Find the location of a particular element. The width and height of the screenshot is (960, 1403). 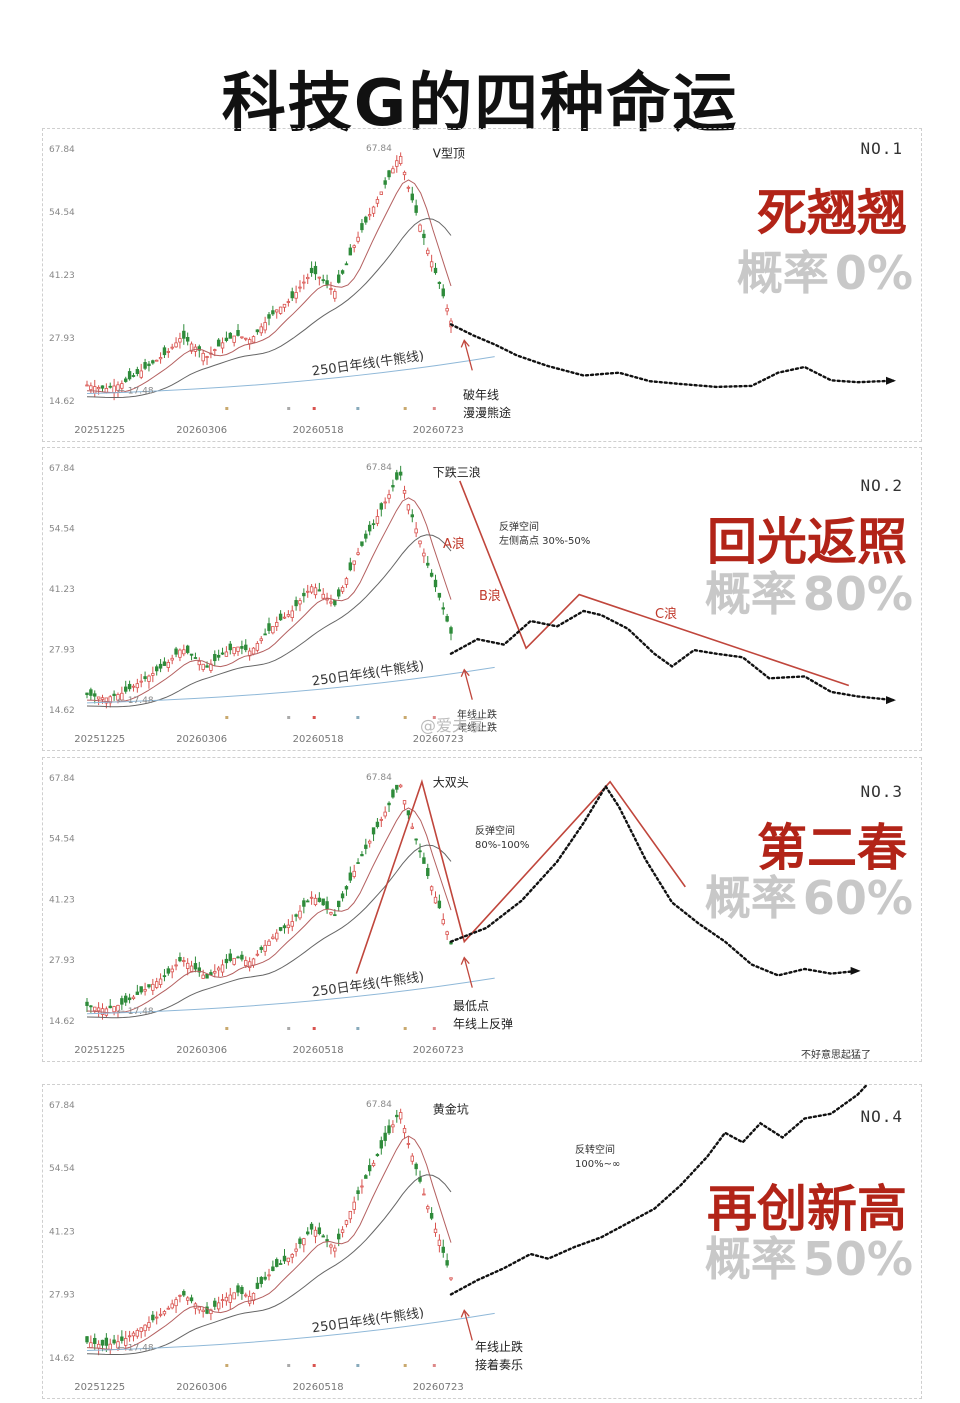

y-tick-label: 41.23 is located at coordinates (62, 590).